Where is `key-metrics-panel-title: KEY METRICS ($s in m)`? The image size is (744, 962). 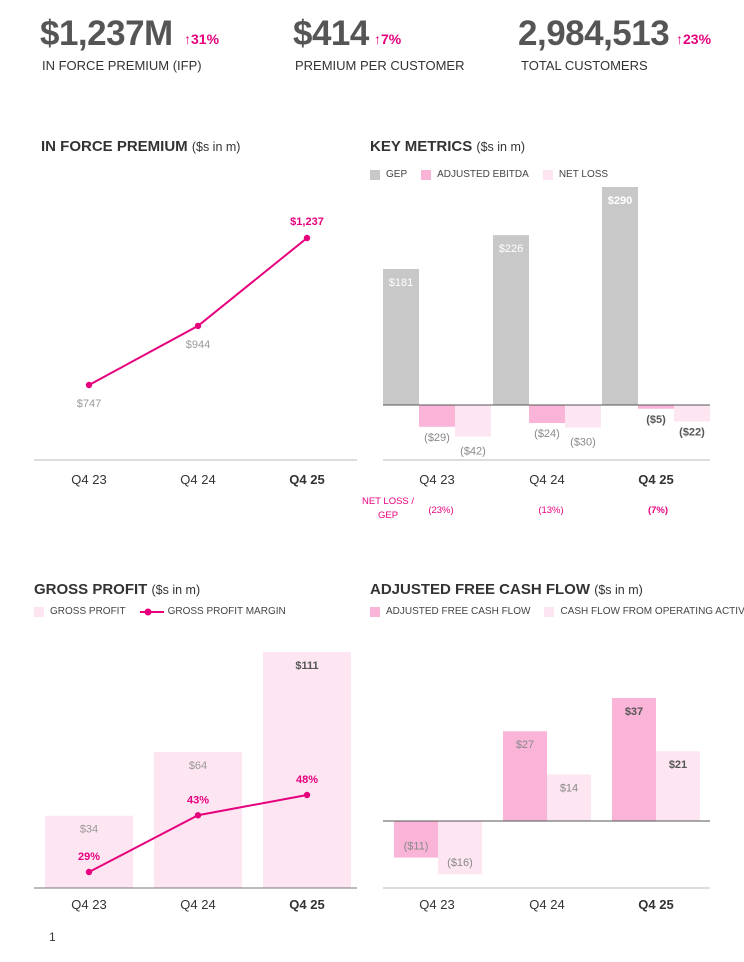 key-metrics-panel-title: KEY METRICS ($s in m) is located at coordinates (447, 146).